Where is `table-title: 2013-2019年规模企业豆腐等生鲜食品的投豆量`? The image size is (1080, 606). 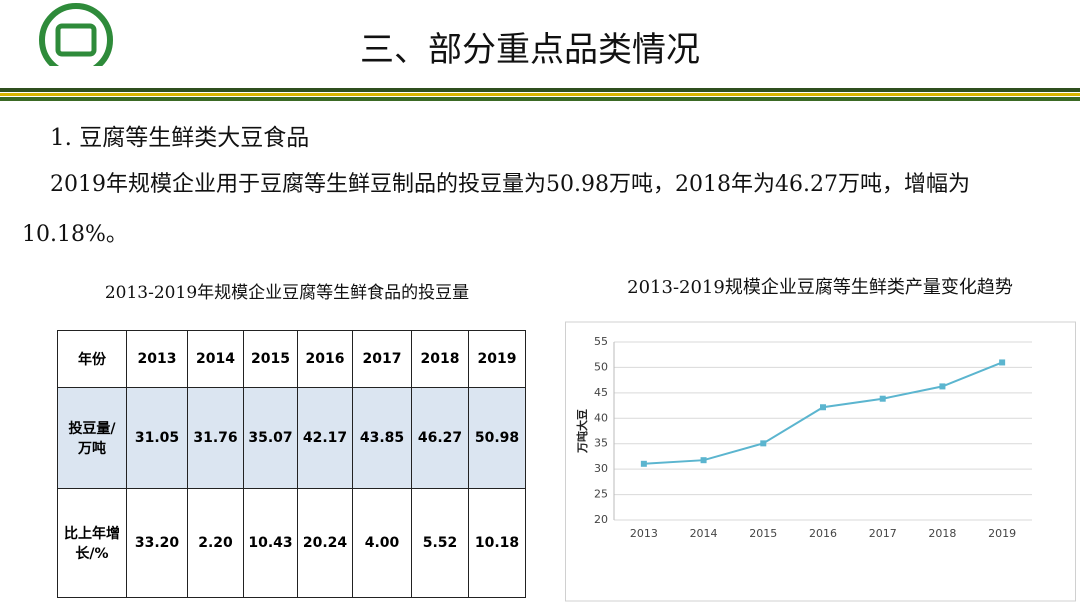
table-title: 2013-2019年规模企业豆腐等生鲜食品的投豆量 is located at coordinates (287, 293).